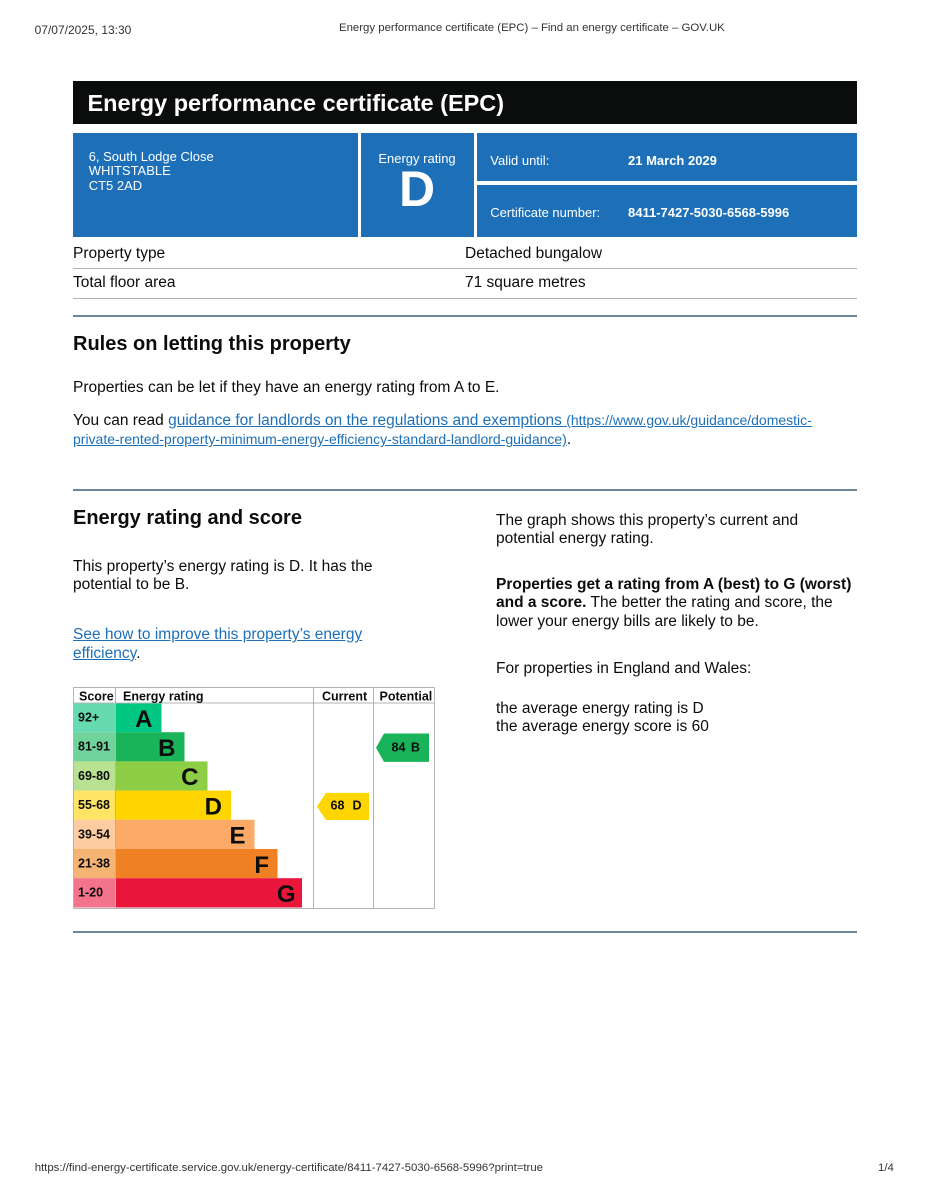 The image size is (928, 1200). I want to click on svg-text: Energy rating, so click(163, 697).